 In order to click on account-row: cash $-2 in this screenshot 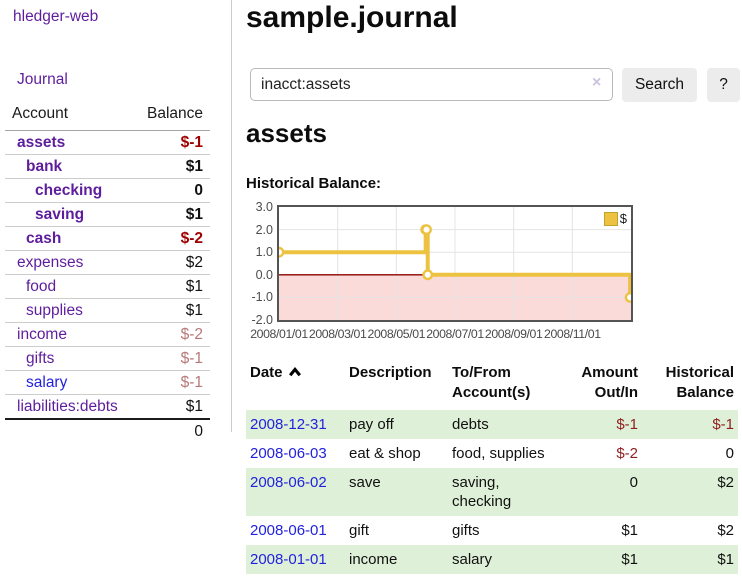, I will do `click(107, 238)`.